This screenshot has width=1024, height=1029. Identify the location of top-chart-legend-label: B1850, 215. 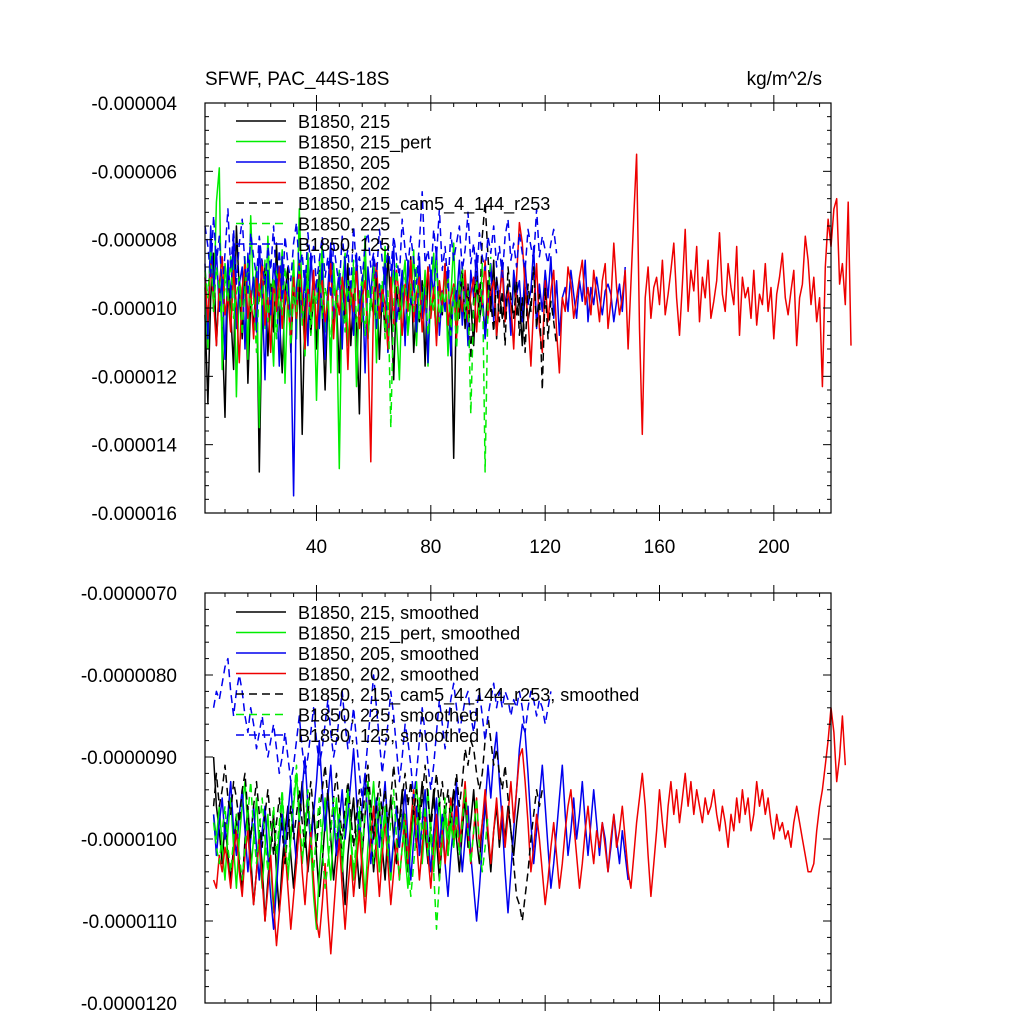
(344, 122).